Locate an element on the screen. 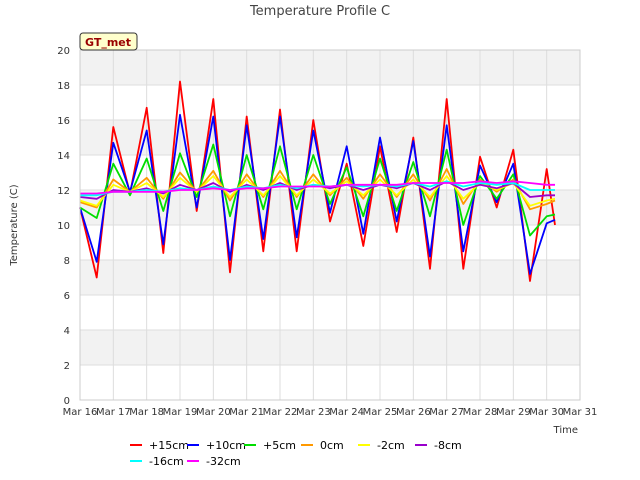 This screenshot has height=480, width=640. x-tick-label: Mar 18 is located at coordinates (146, 412).